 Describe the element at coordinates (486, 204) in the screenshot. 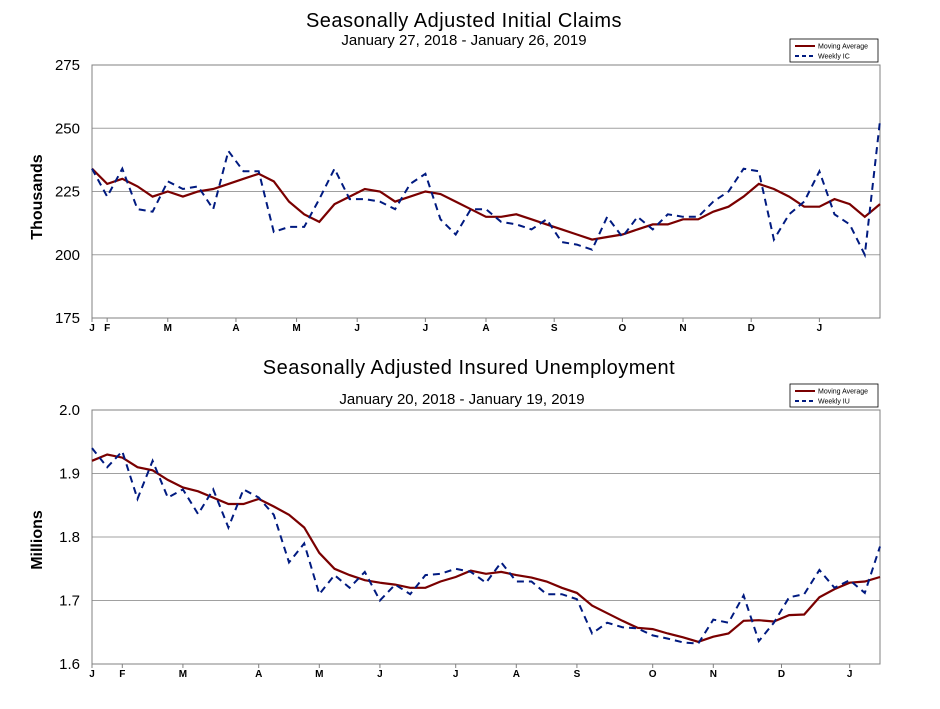

I see `series-line-moving-average` at that location.